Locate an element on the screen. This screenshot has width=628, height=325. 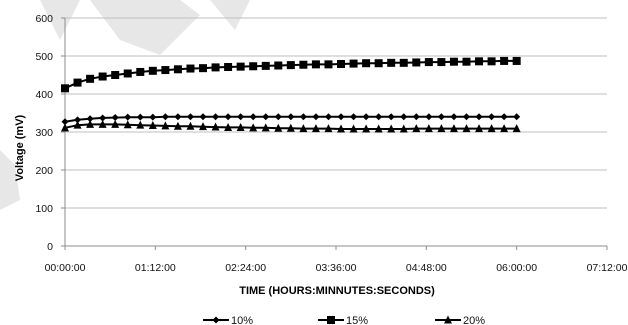
series-15% is located at coordinates (291, 74).